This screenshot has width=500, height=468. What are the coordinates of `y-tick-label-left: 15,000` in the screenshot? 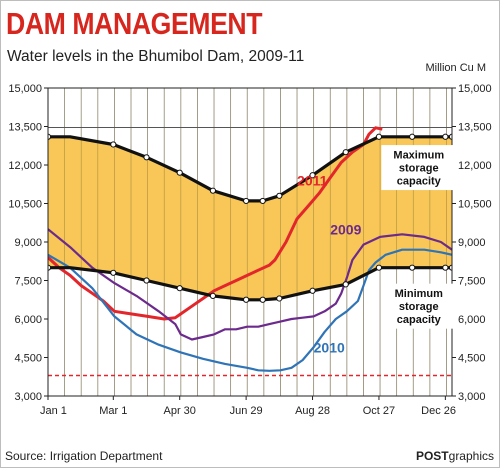 It's located at (25, 89).